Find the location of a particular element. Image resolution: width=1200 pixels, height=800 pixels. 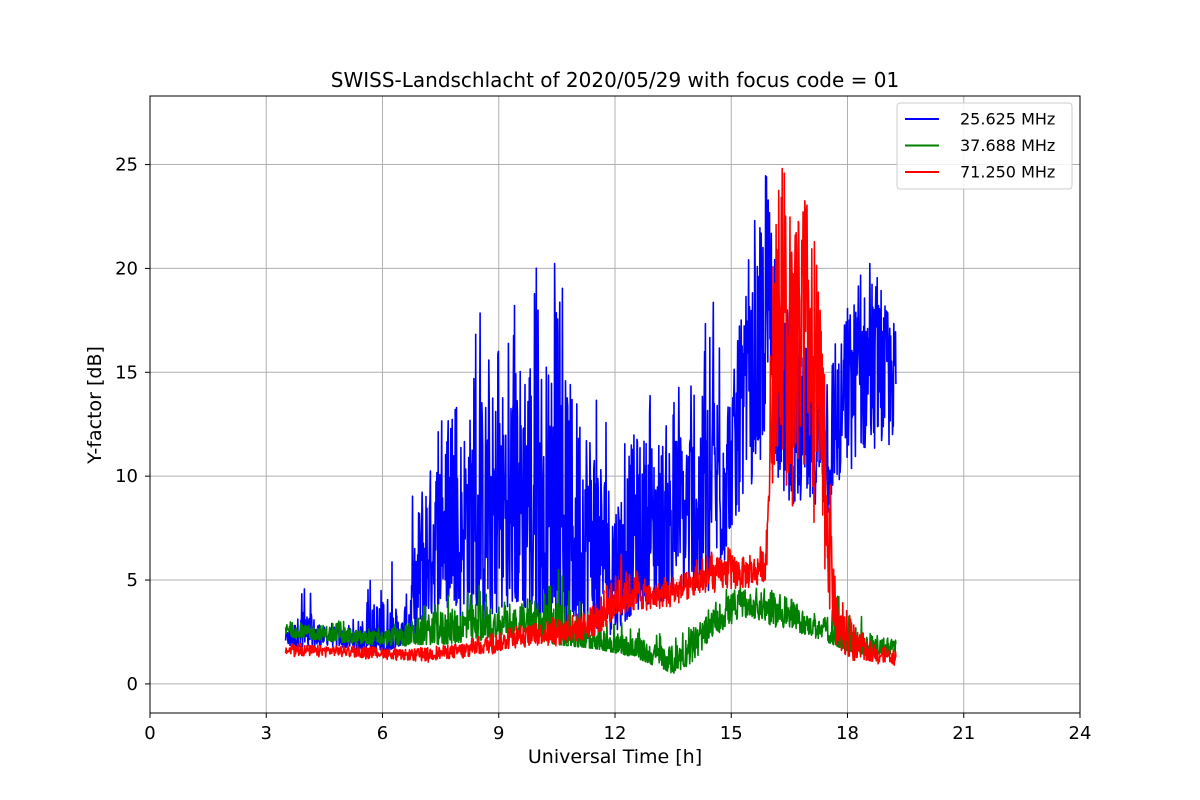

x-axis-title: Universal Time [h] is located at coordinates (615, 757).